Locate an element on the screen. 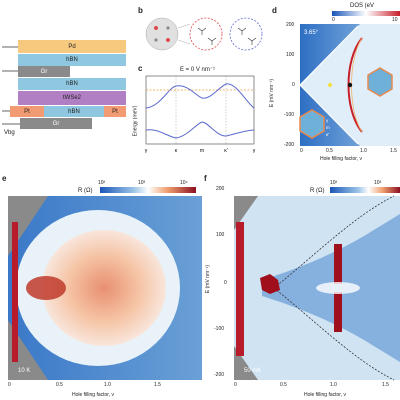  panel-b-lattice-diagram is located at coordinates (204, 34).